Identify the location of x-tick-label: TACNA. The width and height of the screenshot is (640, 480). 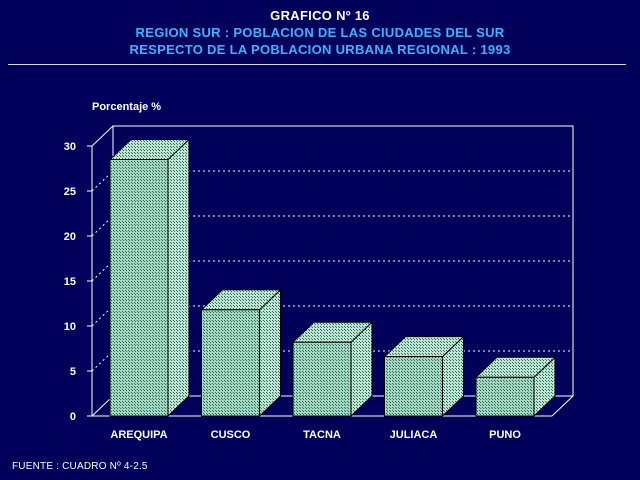
(322, 435).